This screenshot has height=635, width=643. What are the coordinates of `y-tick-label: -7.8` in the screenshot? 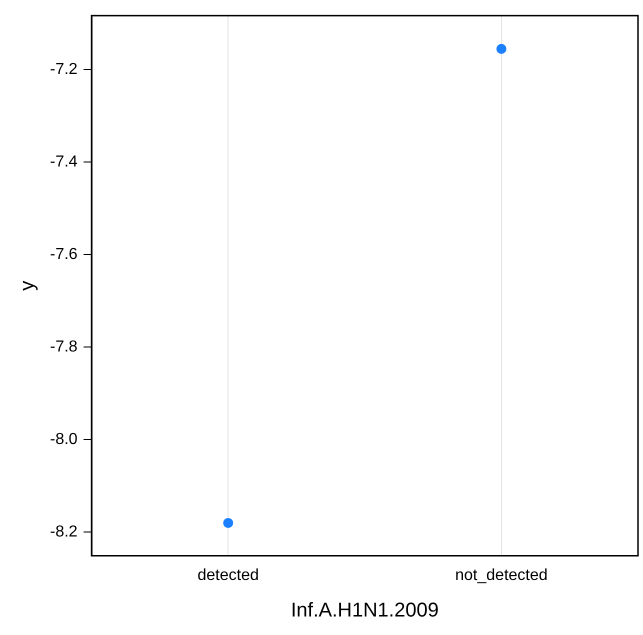 It's located at (64, 347).